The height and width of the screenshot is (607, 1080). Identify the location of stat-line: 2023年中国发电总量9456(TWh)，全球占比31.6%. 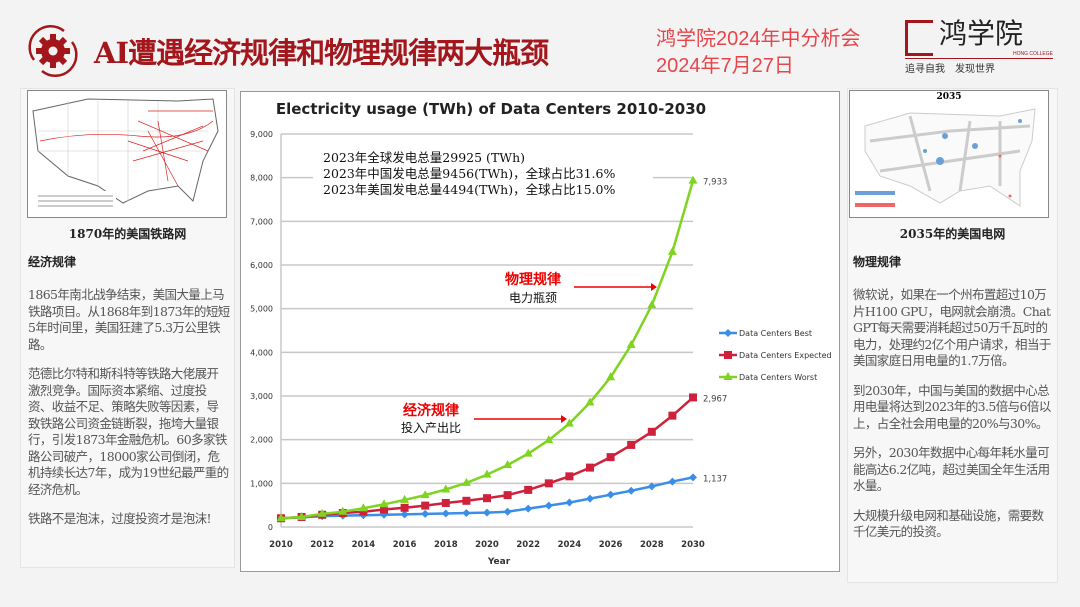
(469, 173).